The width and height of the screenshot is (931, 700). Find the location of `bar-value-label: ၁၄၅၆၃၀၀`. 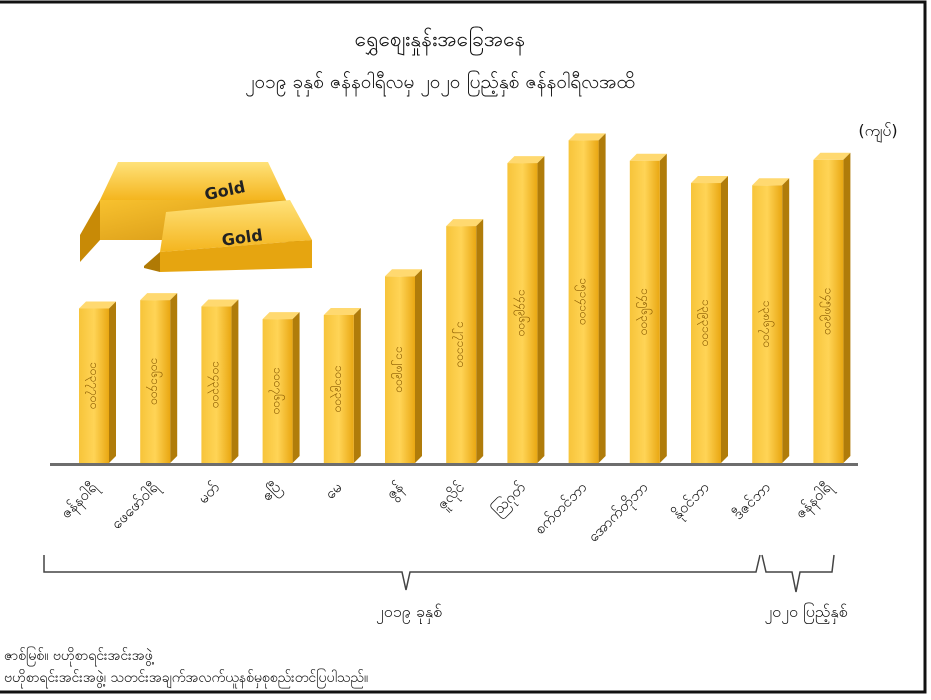

bar-value-label: ၁၄၅၆၃၀၀ is located at coordinates (644, 311).